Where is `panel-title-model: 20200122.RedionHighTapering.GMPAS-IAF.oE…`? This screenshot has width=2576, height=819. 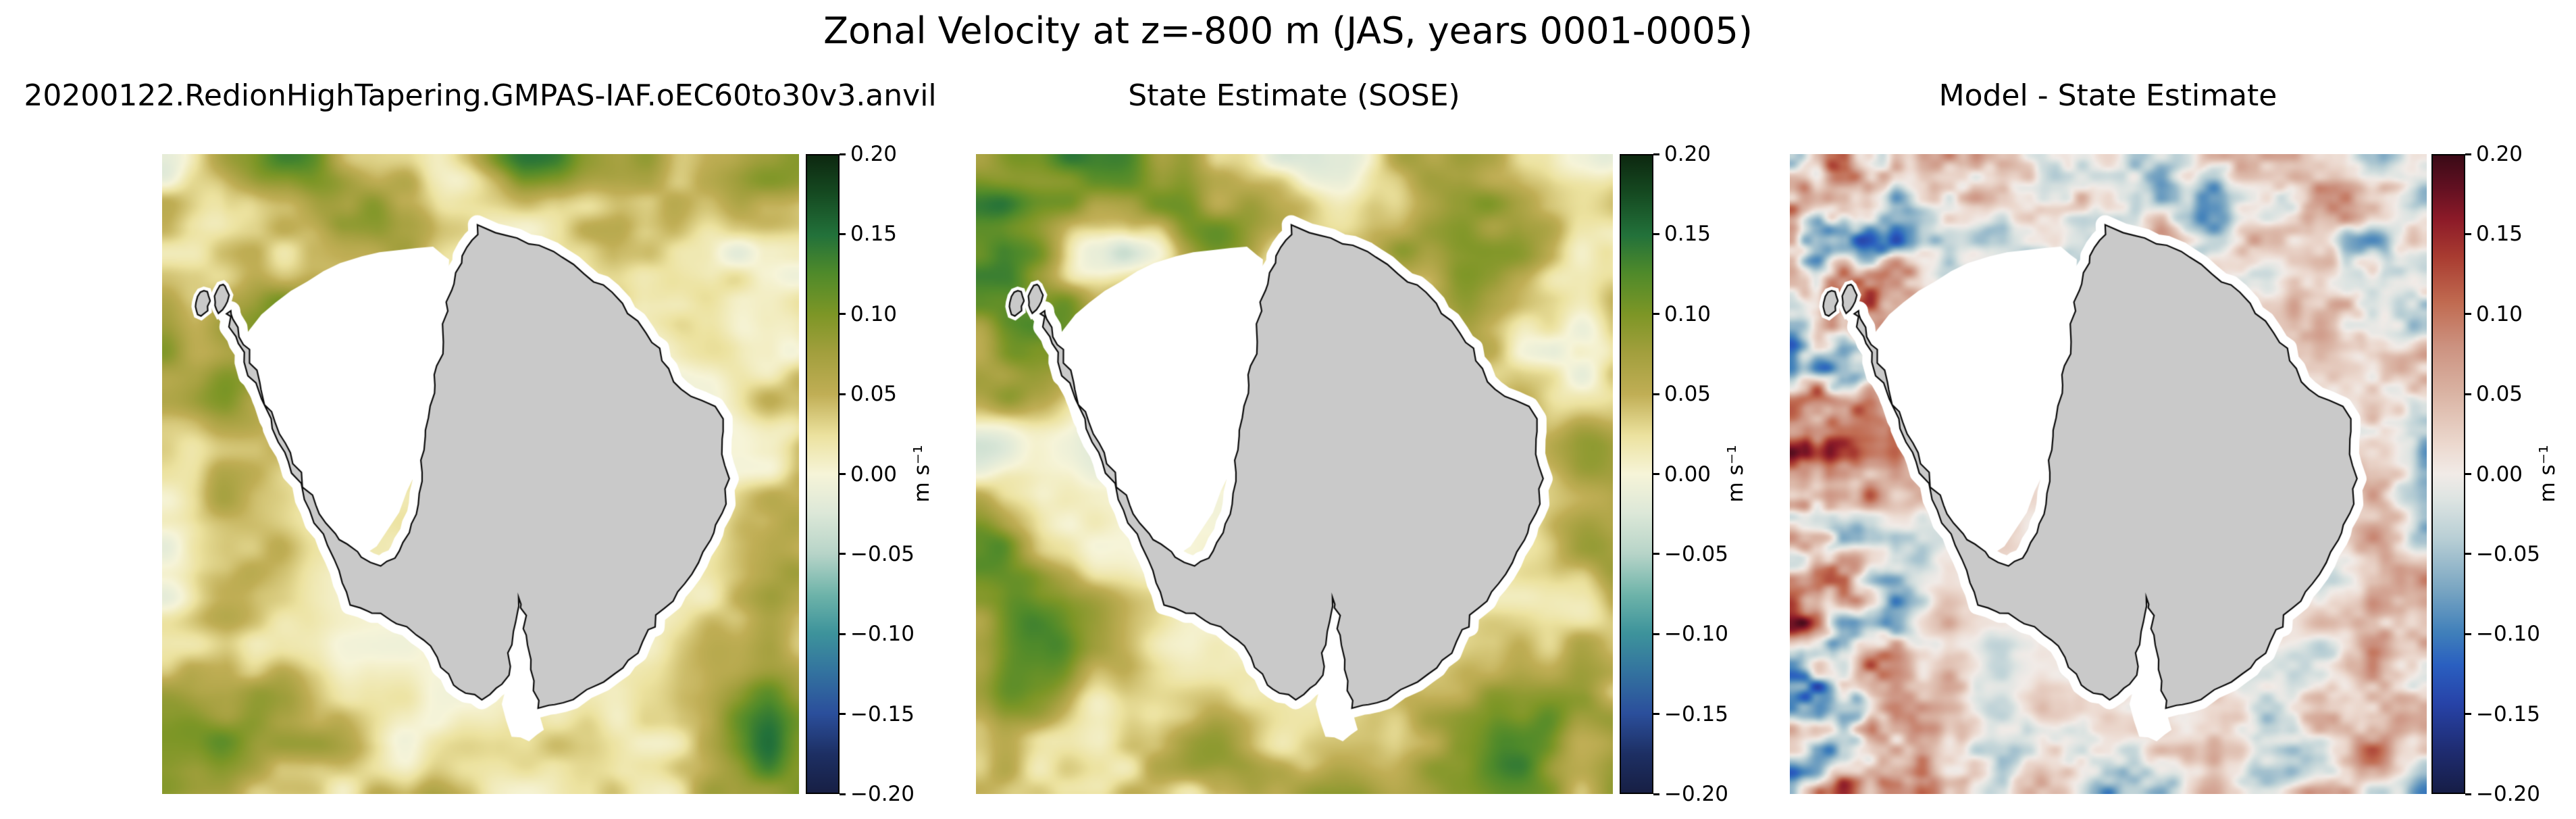
panel-title-model: 20200122.RedionHighTapering.GMPAS-IAF.oE… is located at coordinates (480, 96).